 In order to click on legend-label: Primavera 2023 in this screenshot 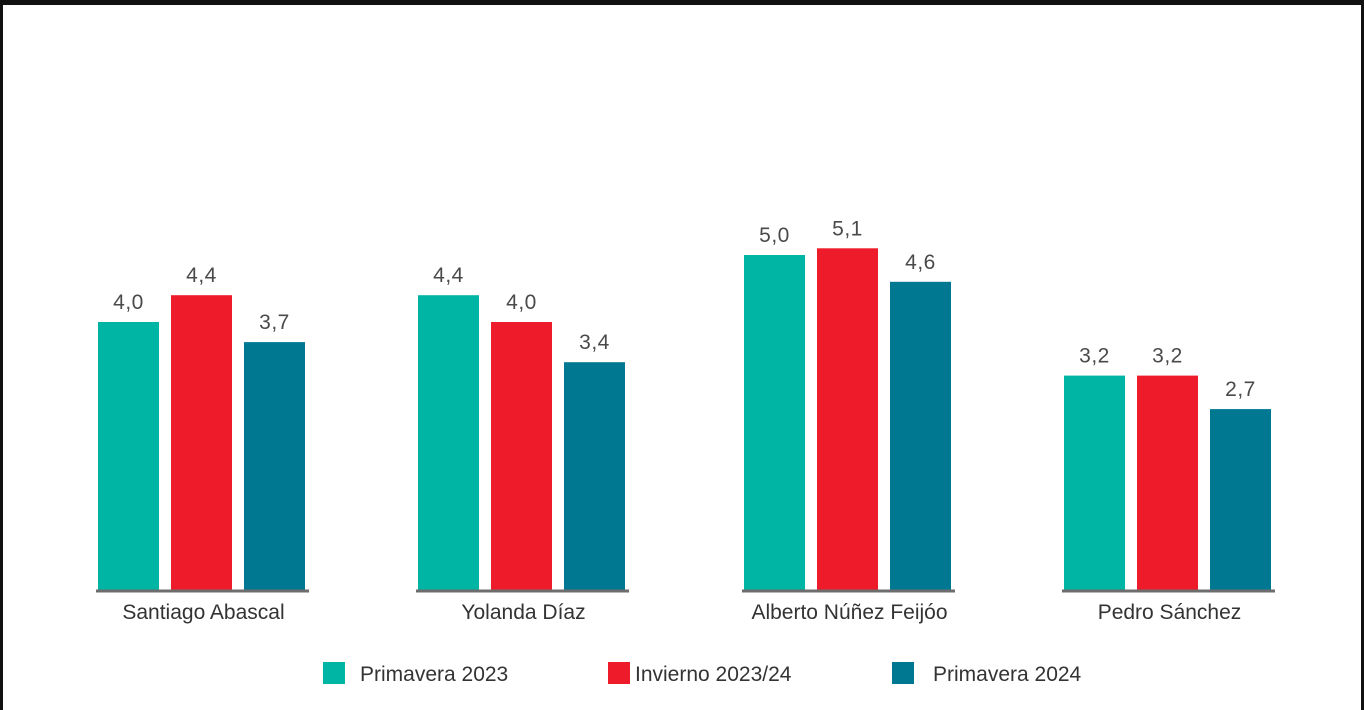, I will do `click(434, 674)`.